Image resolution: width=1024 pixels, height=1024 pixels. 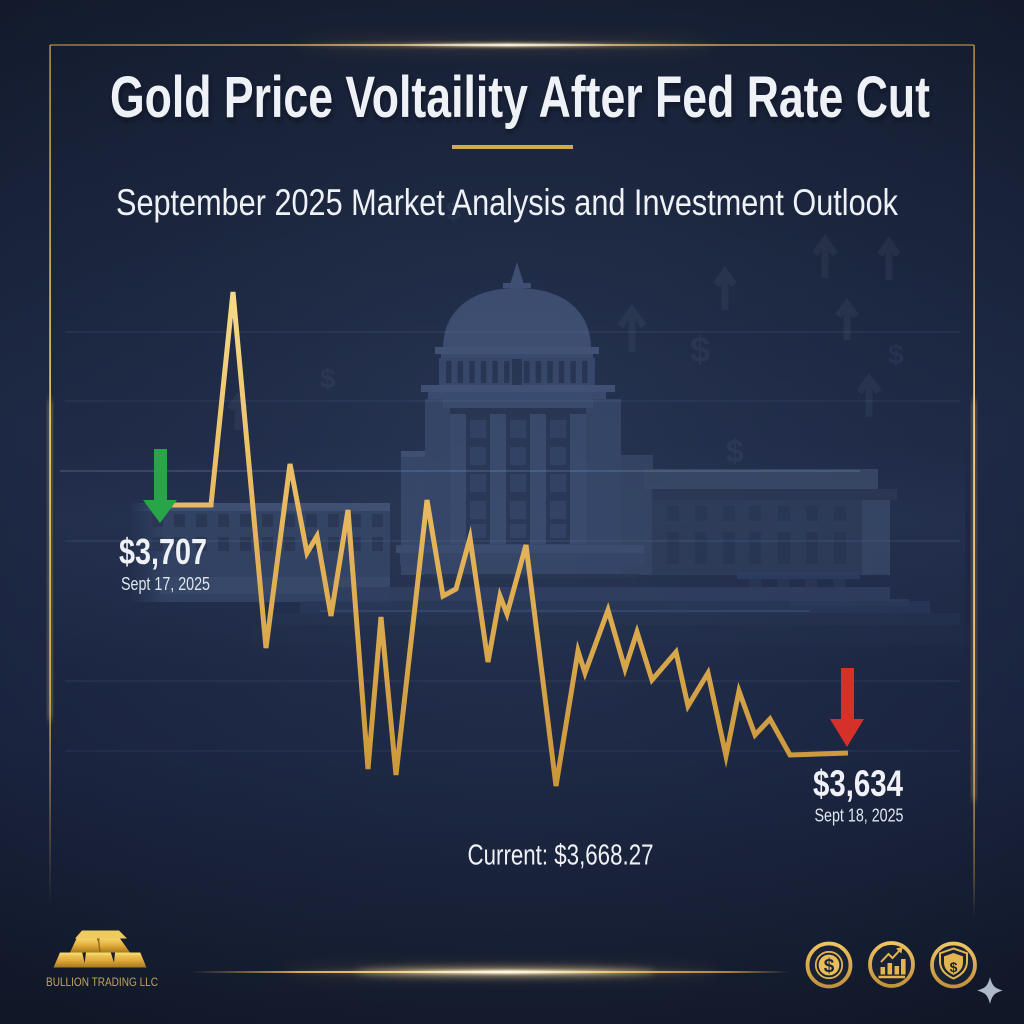 I want to click on svg-text: BULLION TRADING LLC, so click(x=102, y=983).